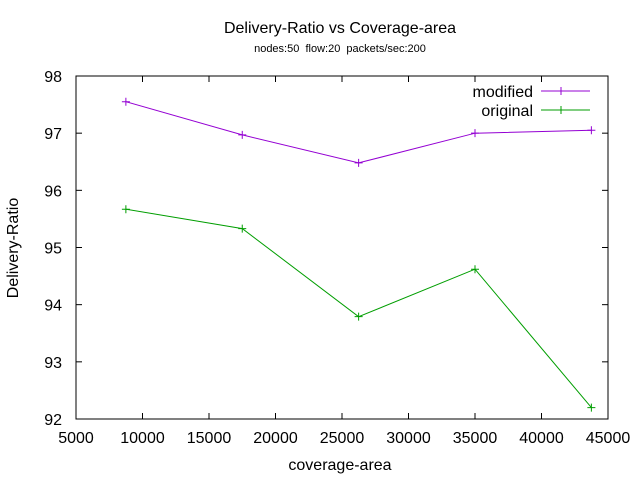  I want to click on y-tick-label: 94, so click(53, 306).